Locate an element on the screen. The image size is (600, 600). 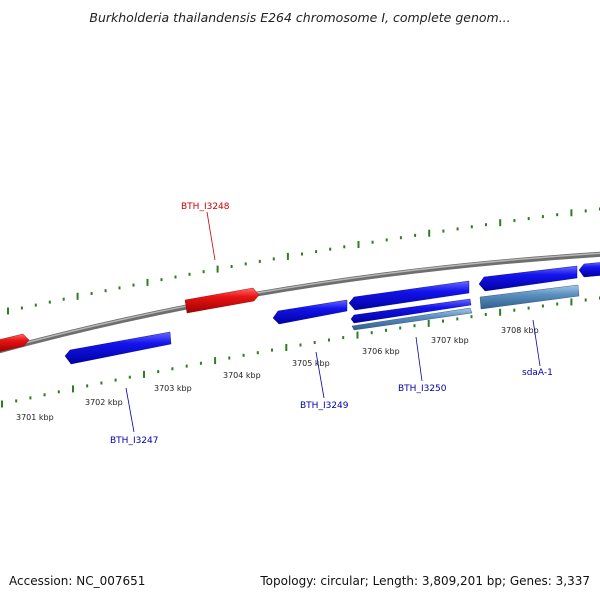
tick-label-3703: 3703 kbp is located at coordinates (173, 388).